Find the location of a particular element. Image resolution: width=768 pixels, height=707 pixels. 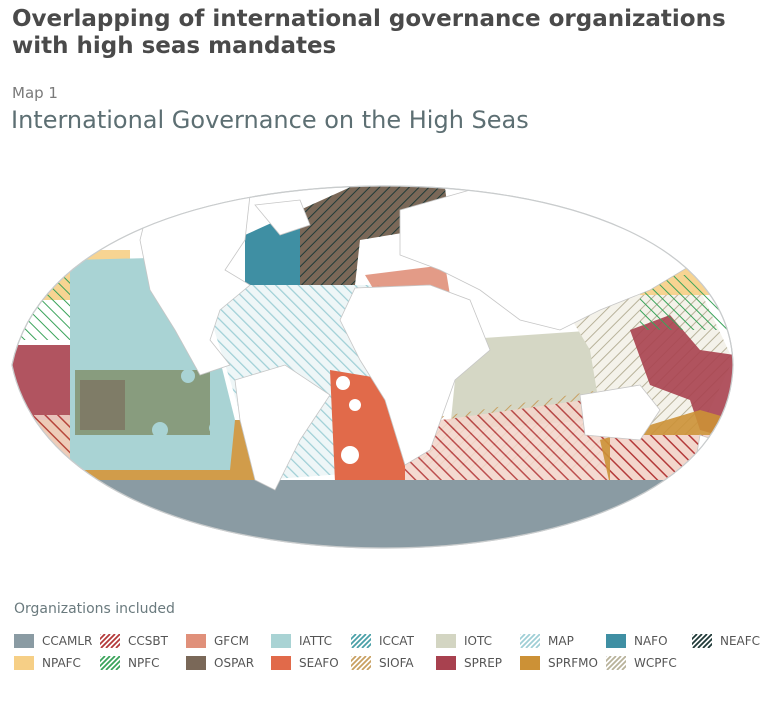

legend-label: NEAFC is located at coordinates (740, 641).